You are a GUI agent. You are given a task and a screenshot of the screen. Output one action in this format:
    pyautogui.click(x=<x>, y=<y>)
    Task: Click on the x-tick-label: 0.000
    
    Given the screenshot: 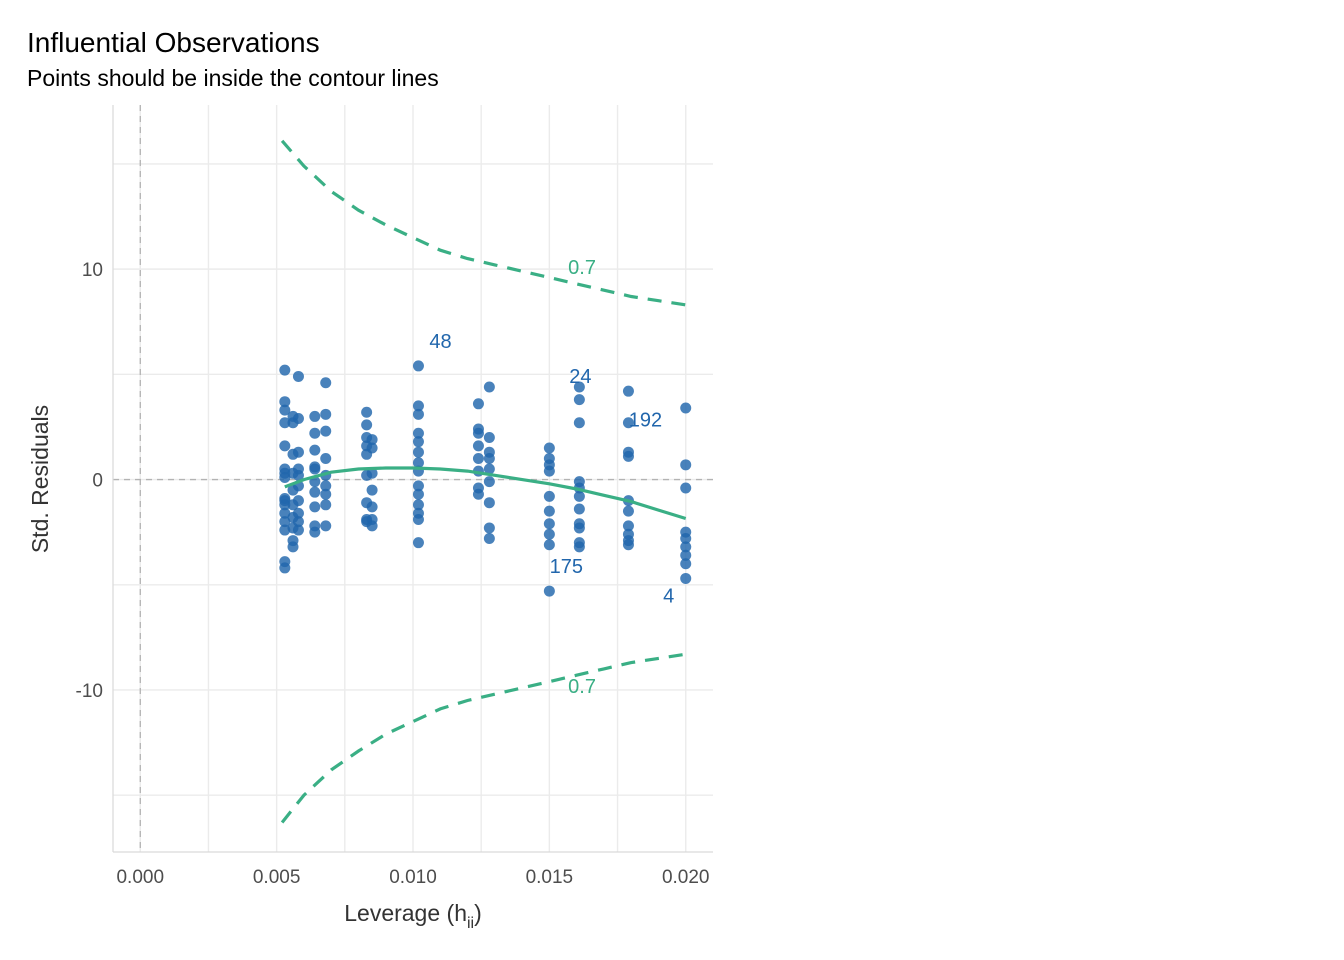 What is the action you would take?
    pyautogui.click(x=140, y=877)
    